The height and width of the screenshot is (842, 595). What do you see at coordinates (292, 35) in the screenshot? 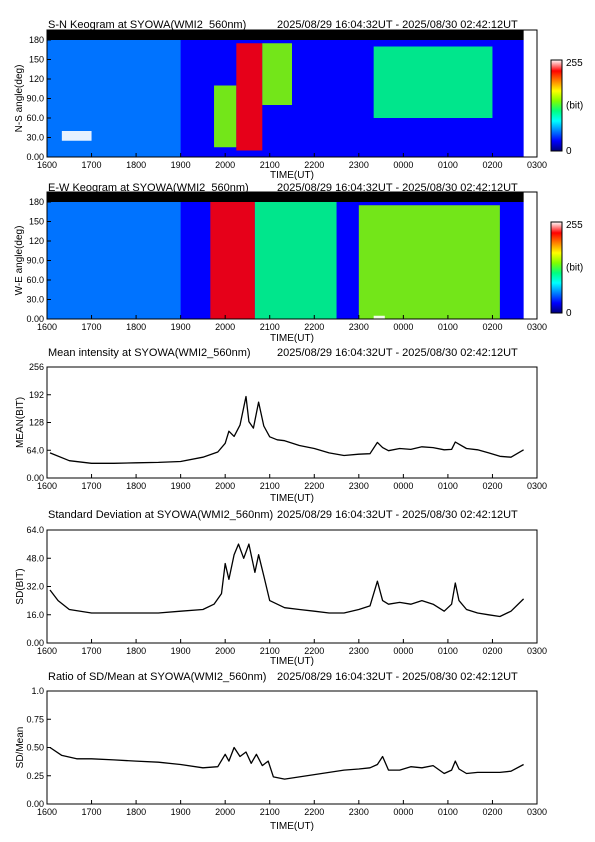
I see `keogram-nodata-strip` at bounding box center [292, 35].